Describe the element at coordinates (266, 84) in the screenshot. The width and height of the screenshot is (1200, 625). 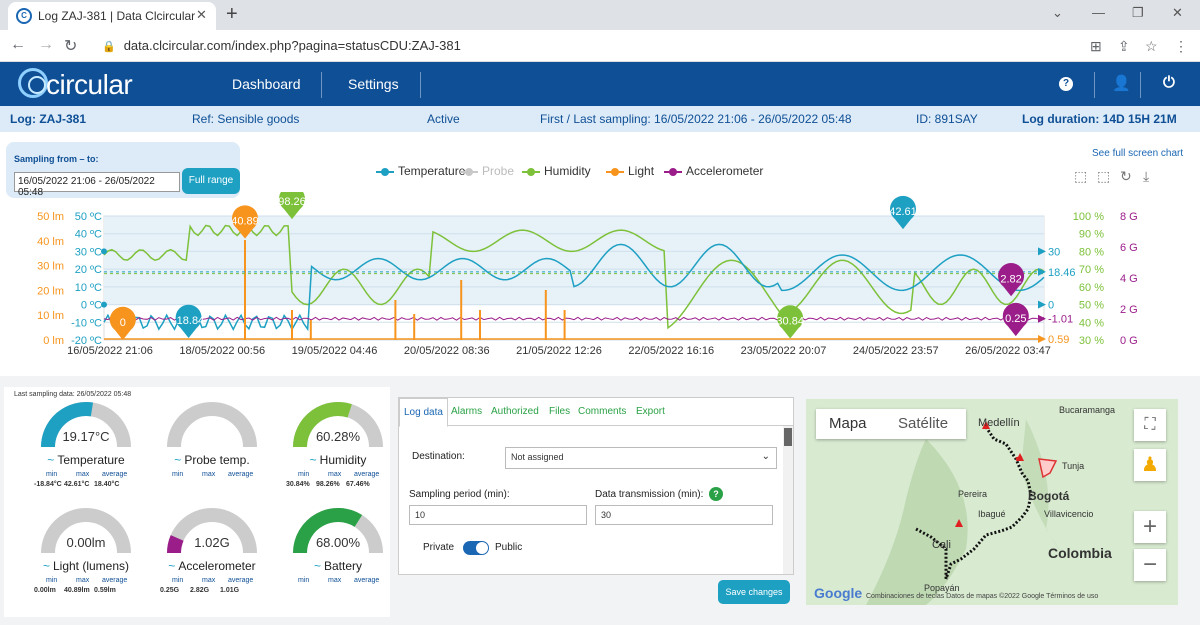
I see `nav-dashboard: Dashboard` at that location.